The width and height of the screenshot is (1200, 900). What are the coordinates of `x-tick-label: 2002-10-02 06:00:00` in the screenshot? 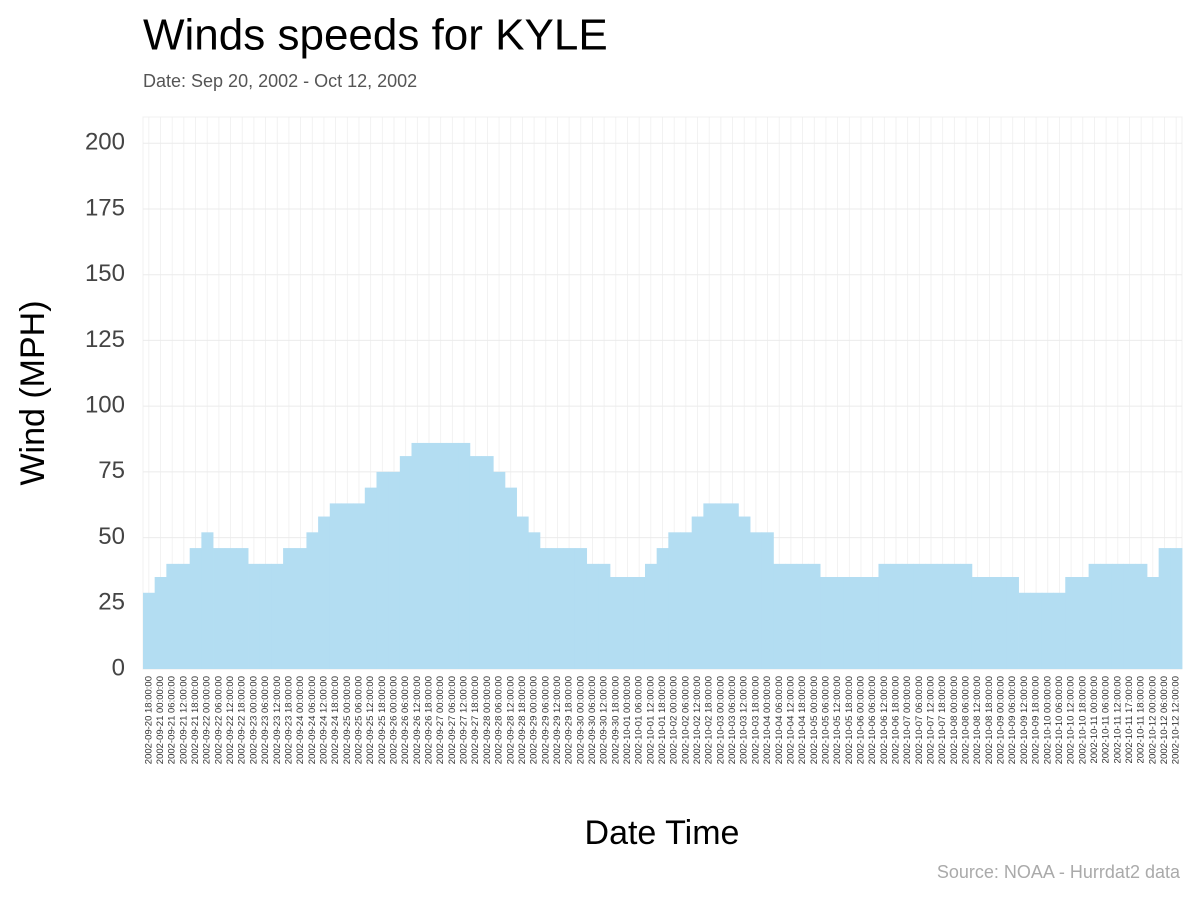 It's located at (685, 720).